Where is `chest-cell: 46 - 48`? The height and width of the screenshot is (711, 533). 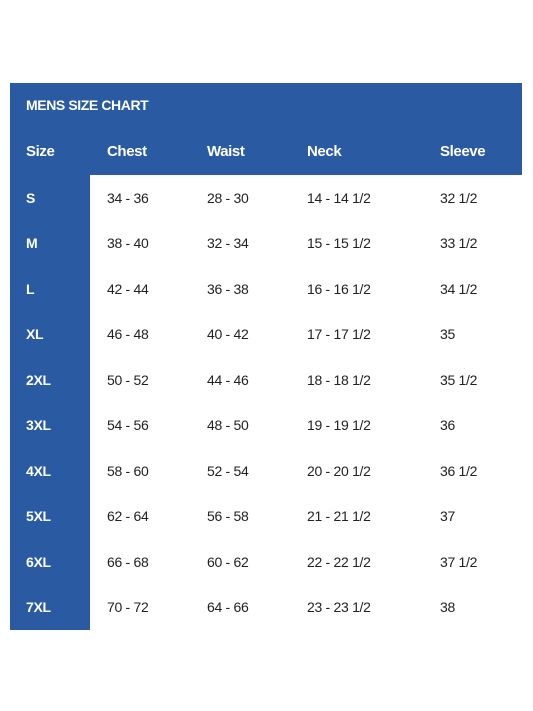 chest-cell: 46 - 48 is located at coordinates (128, 334).